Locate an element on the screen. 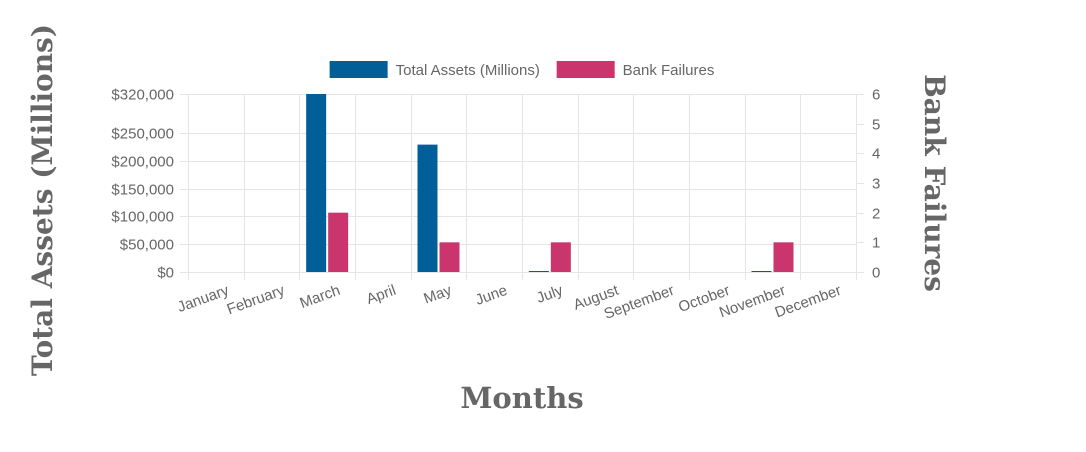 The image size is (1086, 452). legend-item-bank-failures: Bank Failures is located at coordinates (635, 70).